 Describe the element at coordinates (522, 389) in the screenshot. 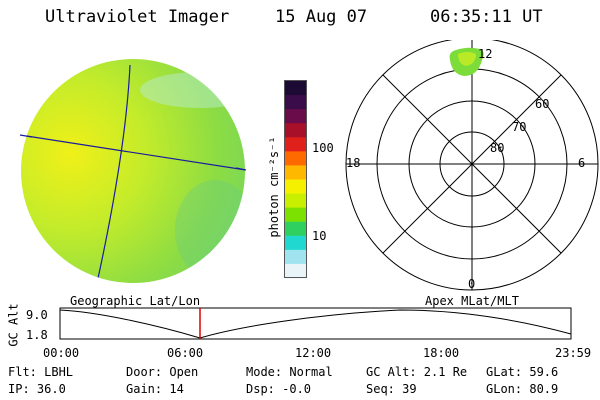

I see `glon-status: GLon: 80.9` at that location.